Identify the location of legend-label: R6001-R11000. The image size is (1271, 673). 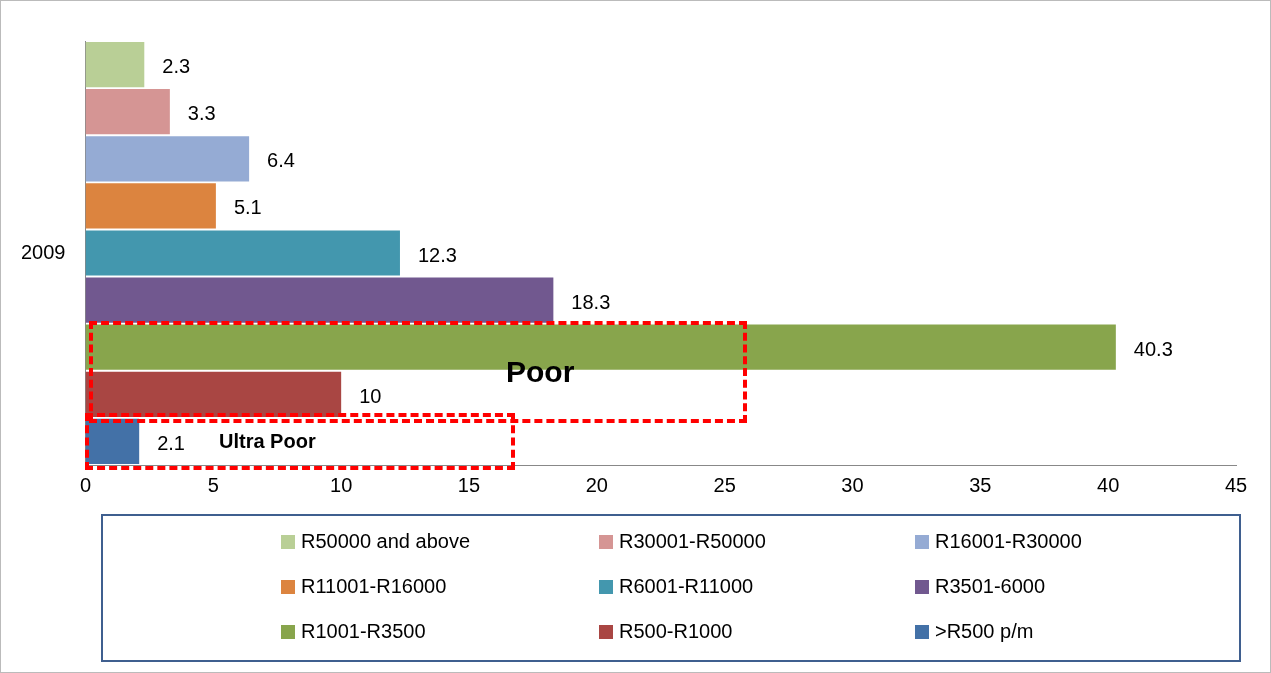
(686, 586).